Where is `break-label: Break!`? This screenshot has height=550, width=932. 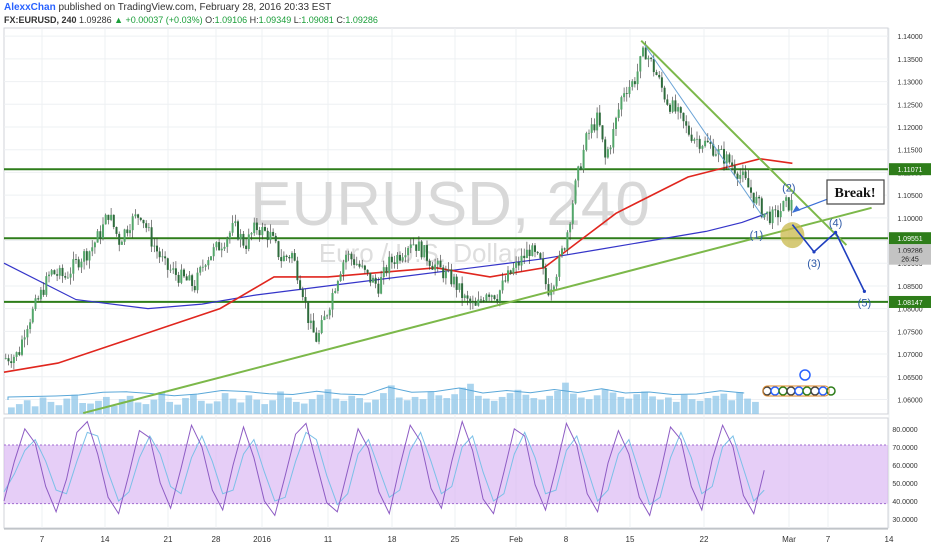 break-label: Break! is located at coordinates (855, 193).